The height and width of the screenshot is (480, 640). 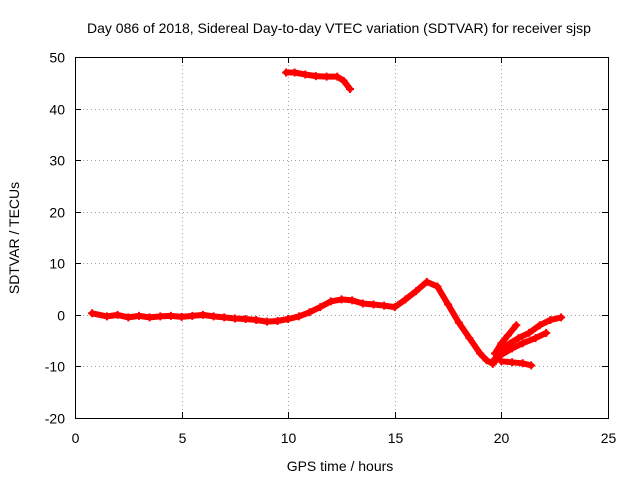 What do you see at coordinates (57, 213) in the screenshot?
I see `y-tick-label: 20` at bounding box center [57, 213].